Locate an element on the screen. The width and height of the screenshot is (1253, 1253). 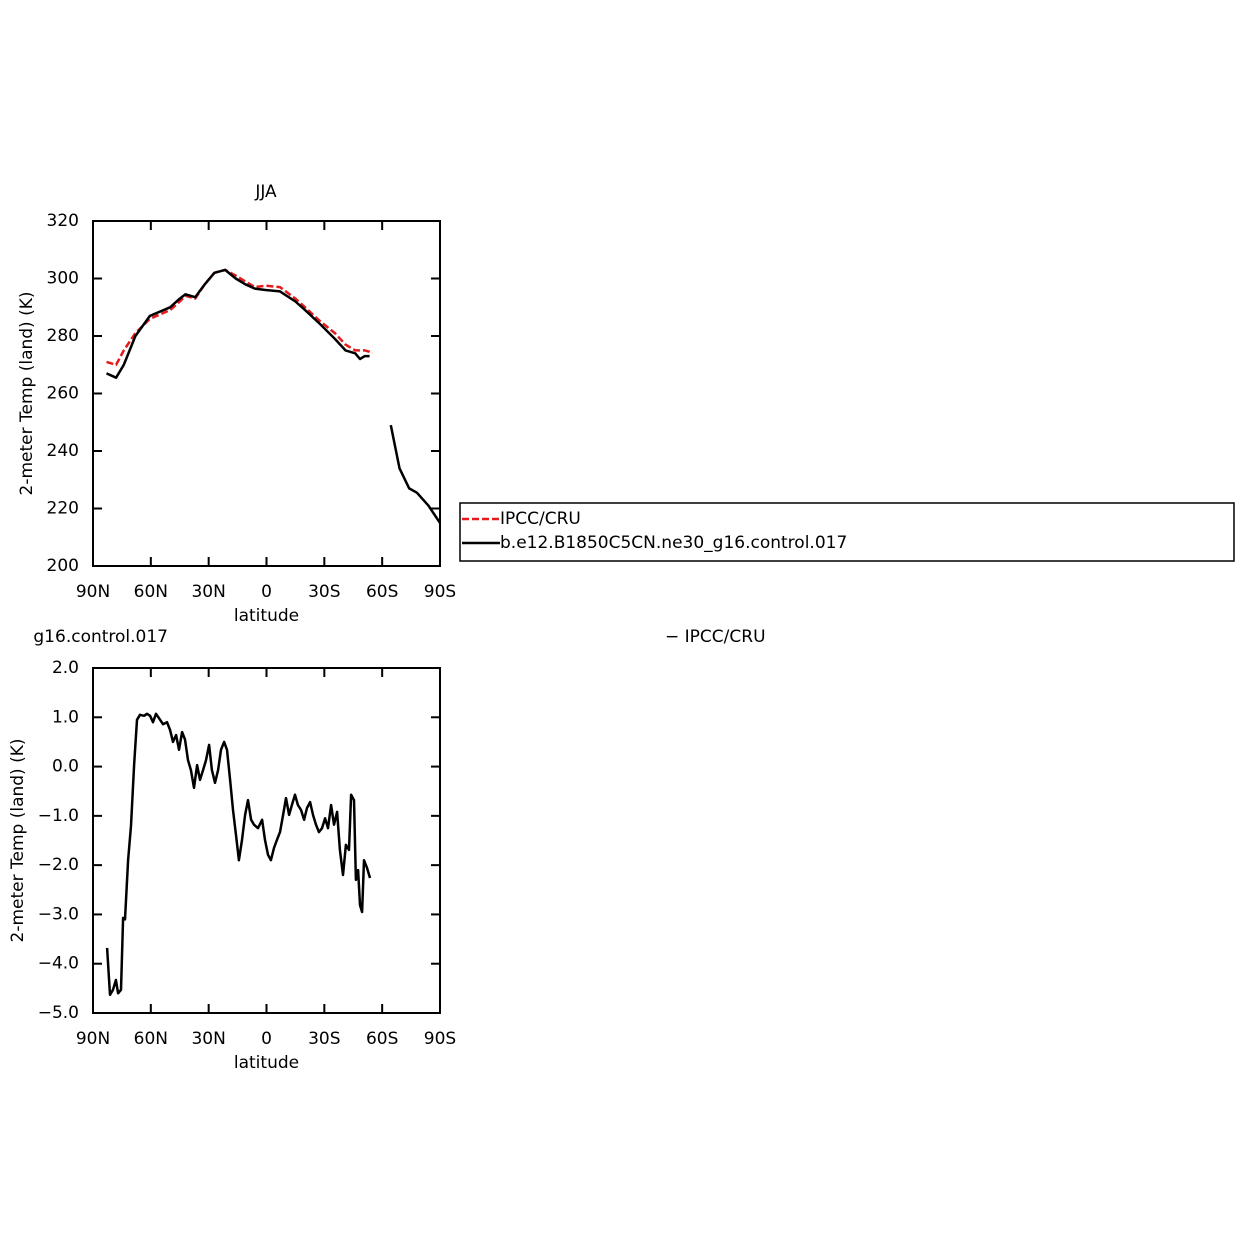
y-tick-label: −4.0 is located at coordinates (58, 964).